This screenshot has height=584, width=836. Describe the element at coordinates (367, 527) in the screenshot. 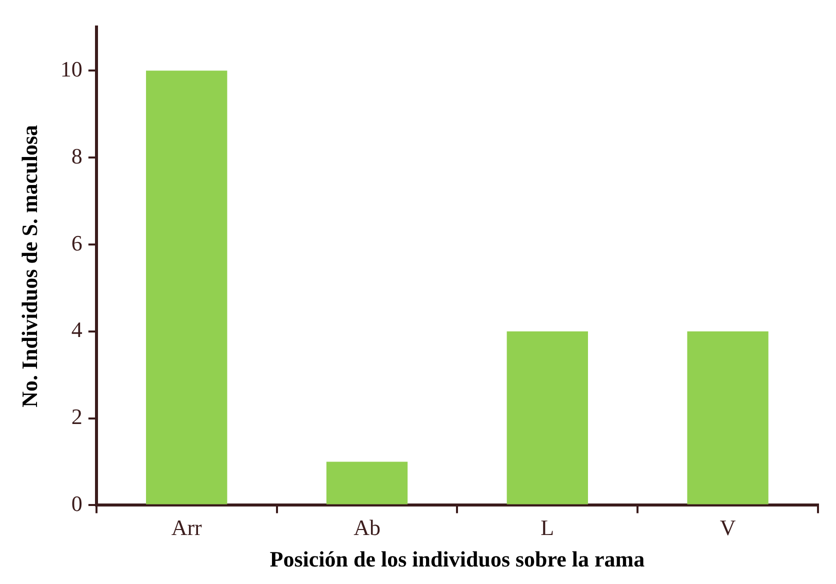

I see `x-tick-label: Ab` at that location.